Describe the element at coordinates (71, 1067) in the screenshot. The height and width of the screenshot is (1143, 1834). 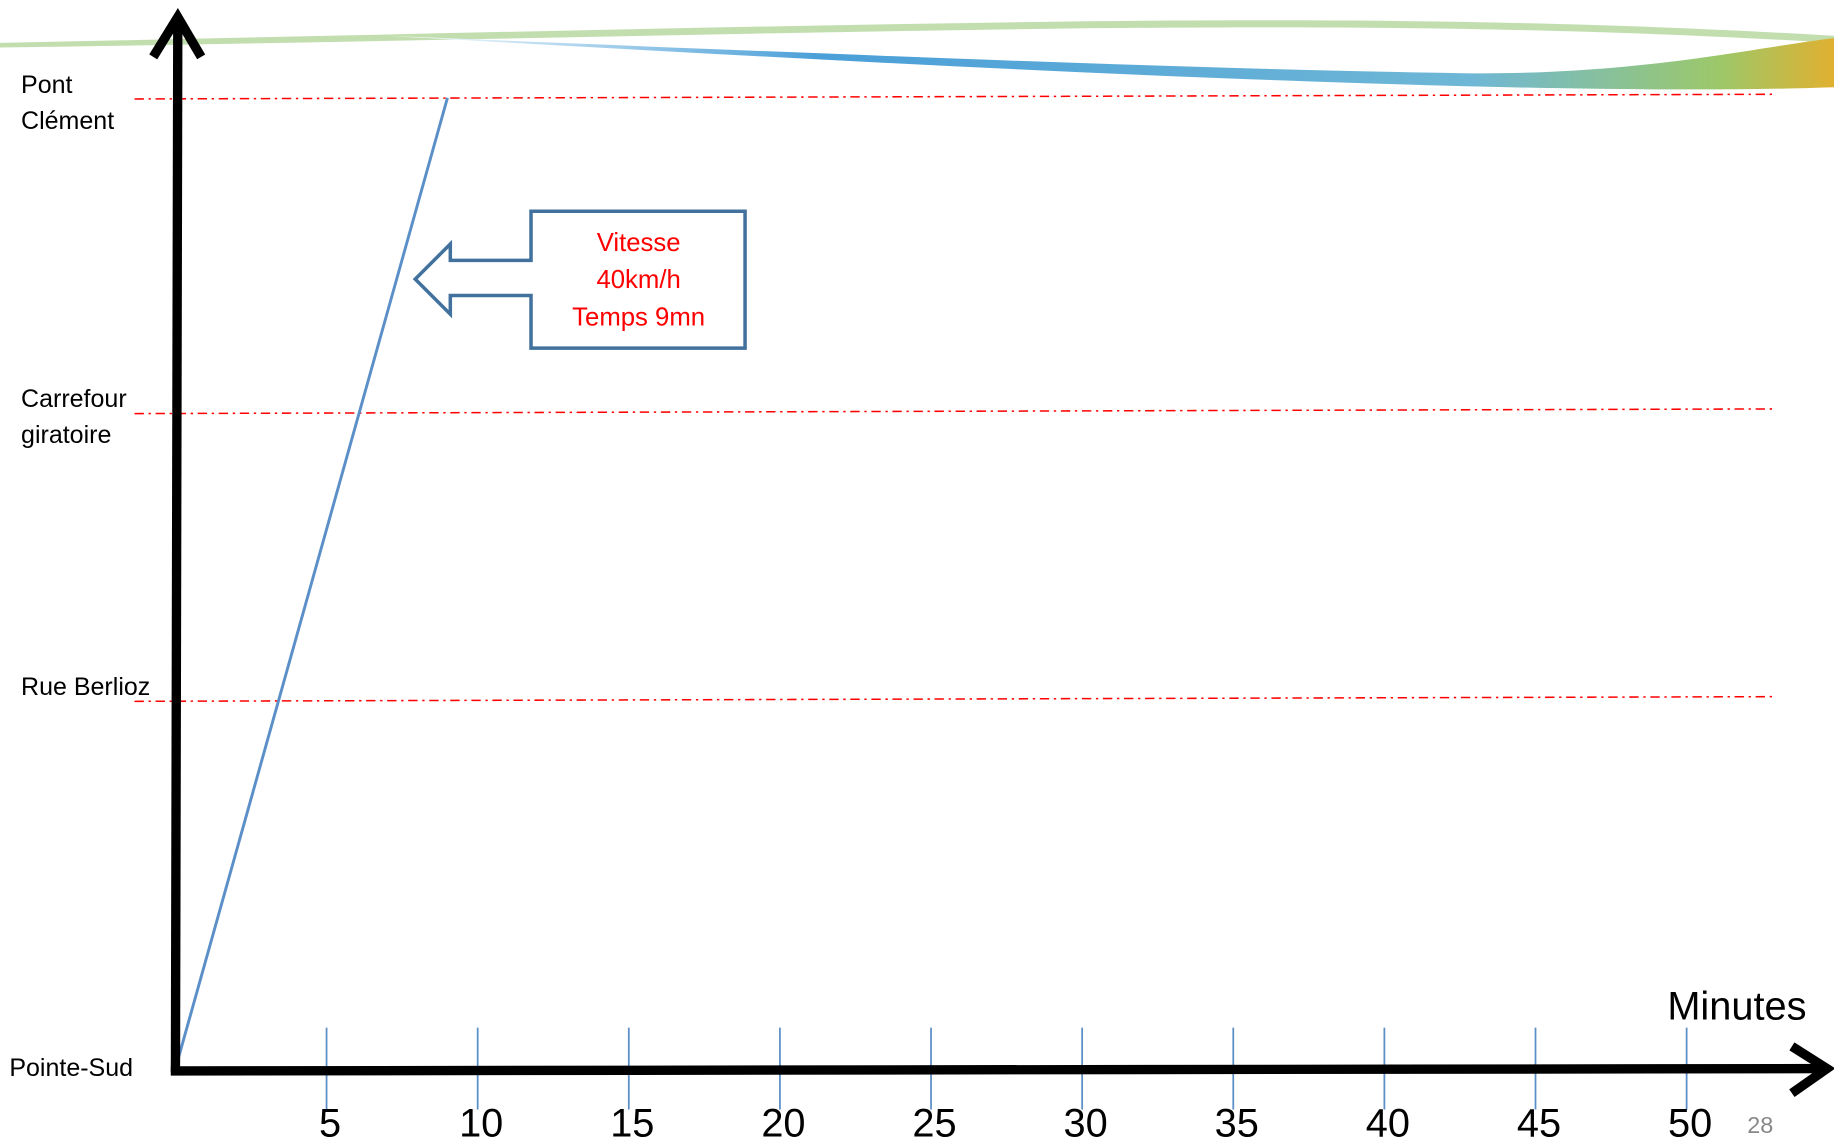
I see `y-category-label: Pointe-Sud` at that location.